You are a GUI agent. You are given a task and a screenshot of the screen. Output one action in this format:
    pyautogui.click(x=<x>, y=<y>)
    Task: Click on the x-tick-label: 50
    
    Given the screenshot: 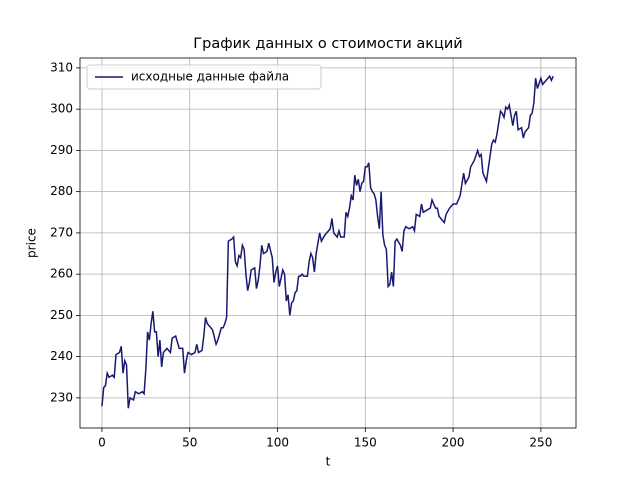 What is the action you would take?
    pyautogui.click(x=189, y=443)
    